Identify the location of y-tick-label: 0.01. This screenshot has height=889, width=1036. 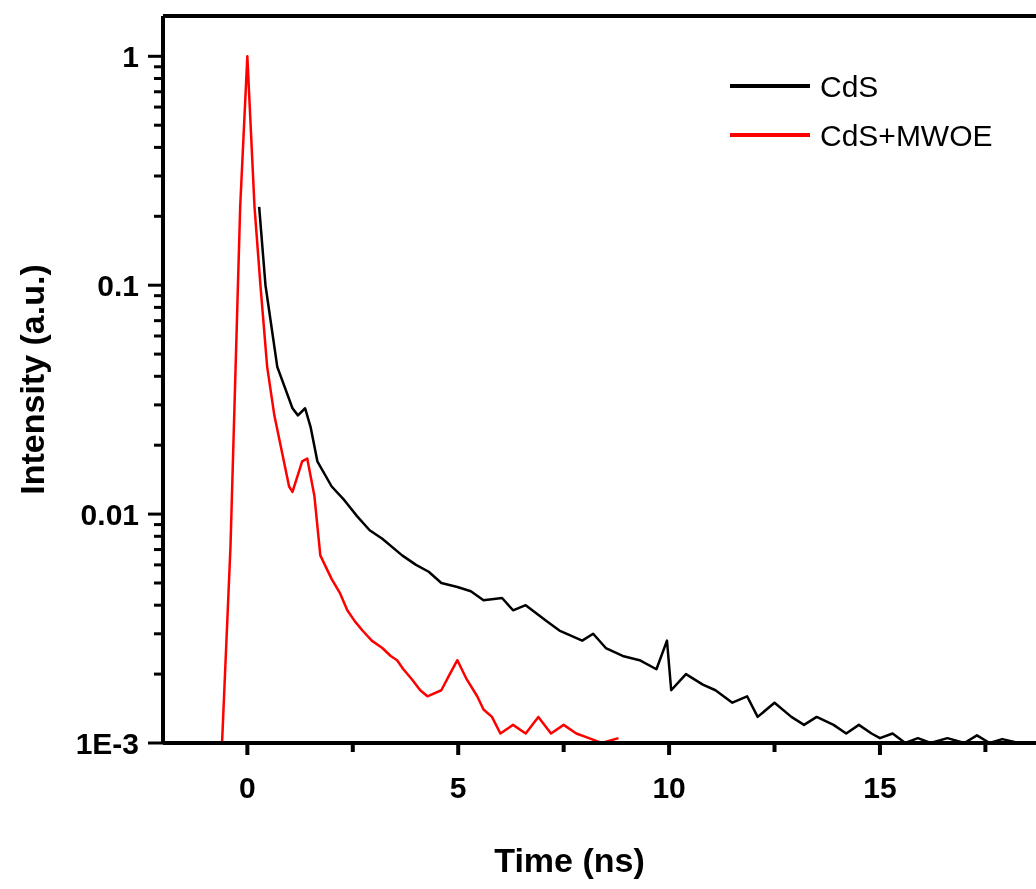
(109, 515).